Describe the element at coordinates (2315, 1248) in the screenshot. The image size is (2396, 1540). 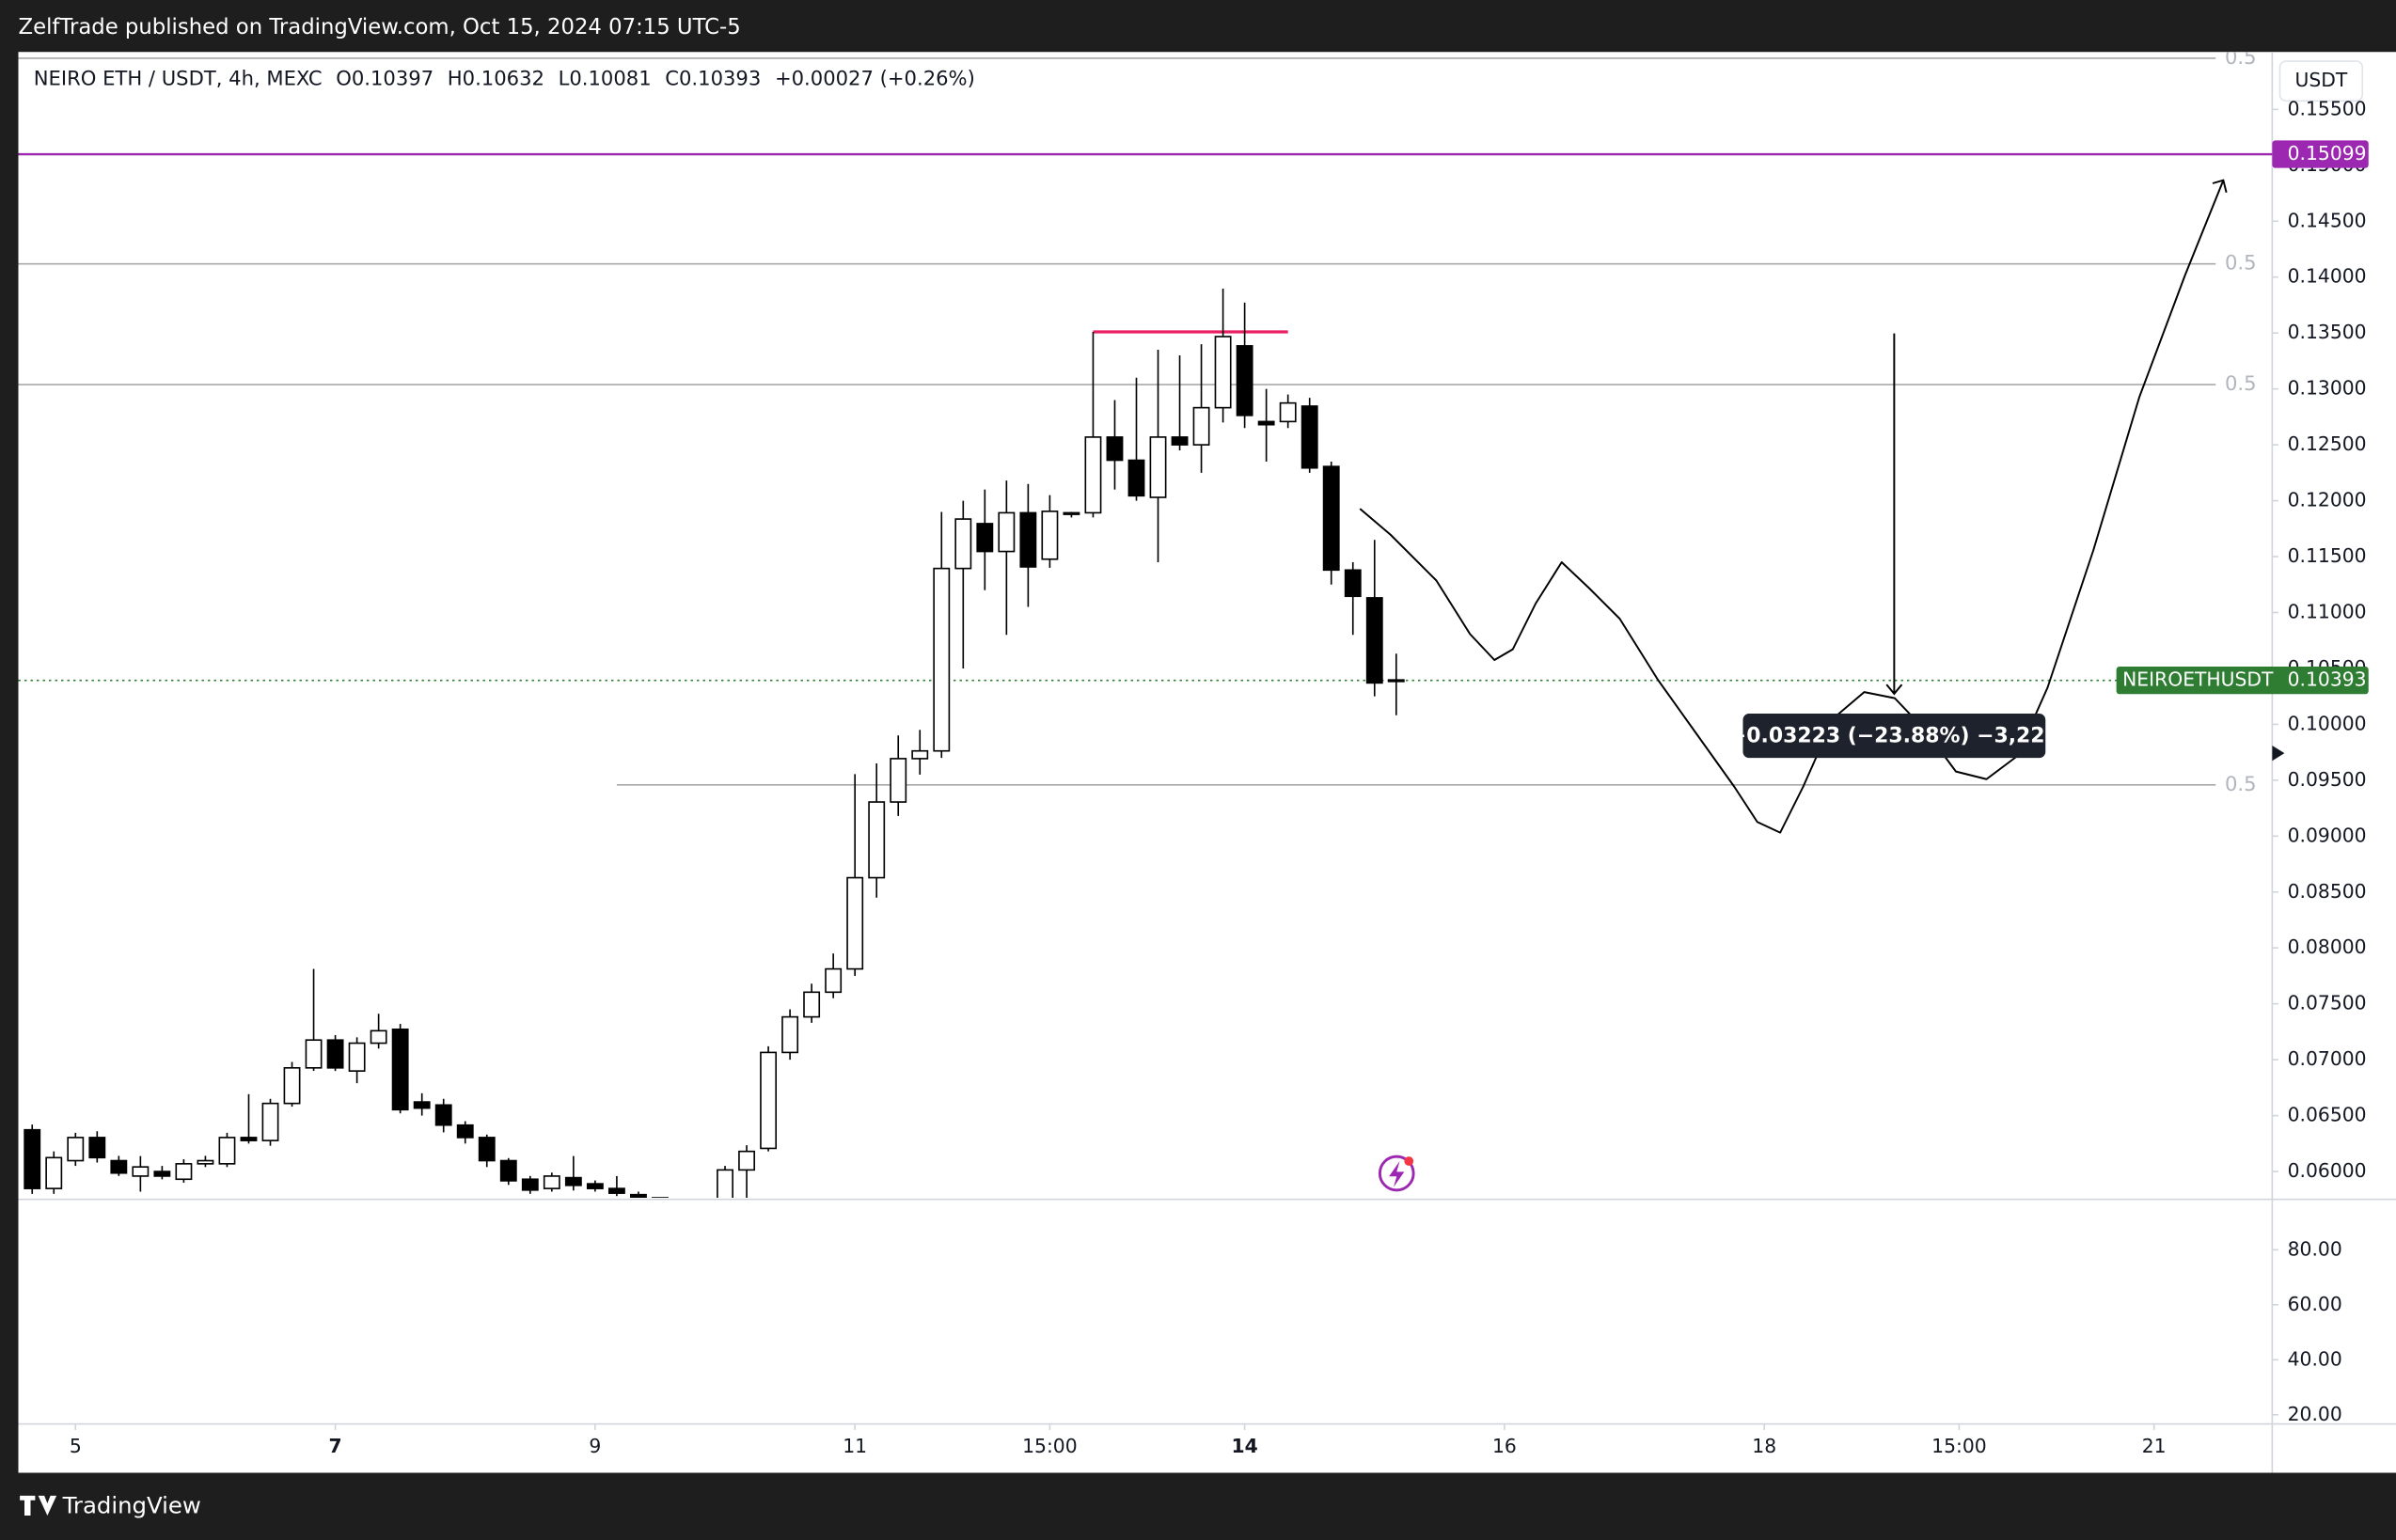
I see `indicator-tick-label: 80.00` at that location.